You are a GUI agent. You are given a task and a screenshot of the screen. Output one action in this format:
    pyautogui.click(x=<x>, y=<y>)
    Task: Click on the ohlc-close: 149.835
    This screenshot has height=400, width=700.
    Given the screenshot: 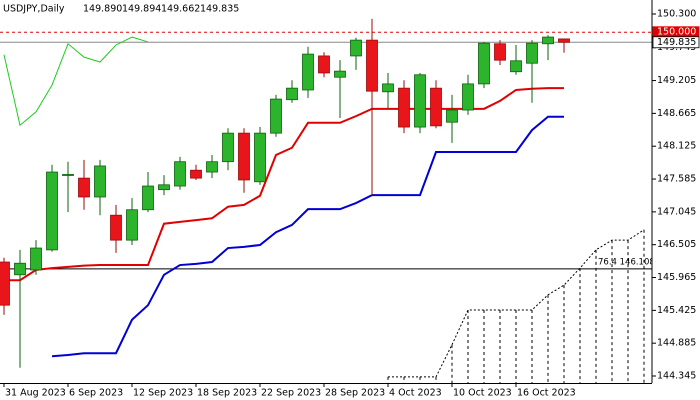 What is the action you would take?
    pyautogui.click(x=219, y=9)
    